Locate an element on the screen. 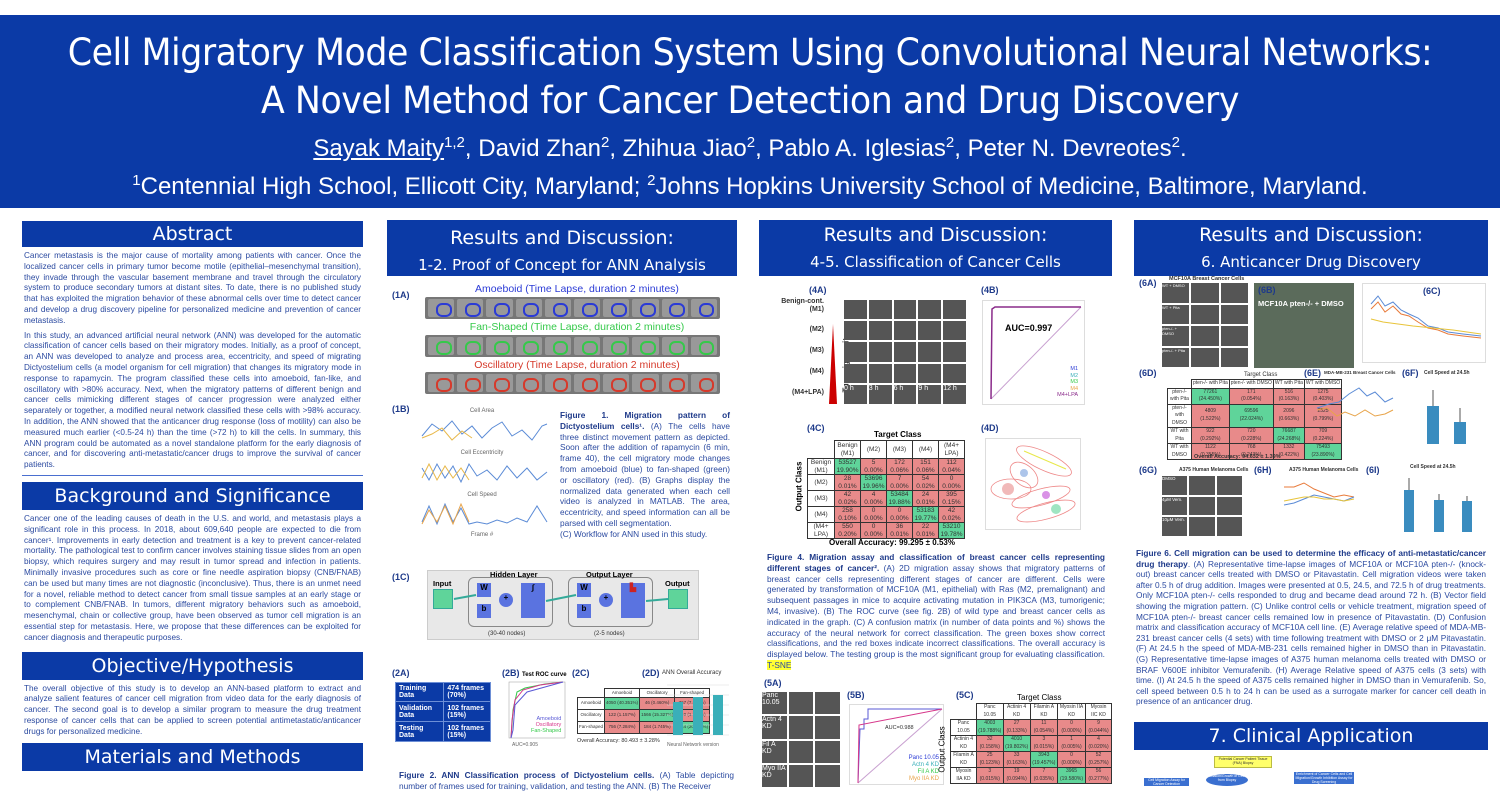  section-header-objective: Objective/Hypothesis is located at coordinates (192, 665).